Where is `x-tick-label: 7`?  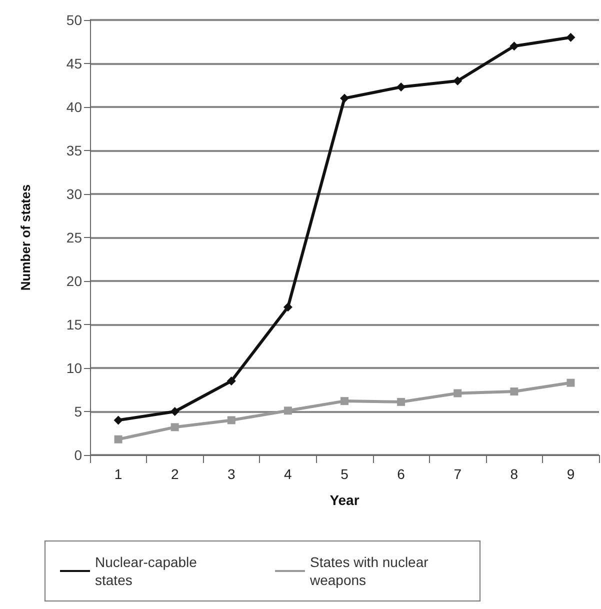
x-tick-label: 7 is located at coordinates (458, 474).